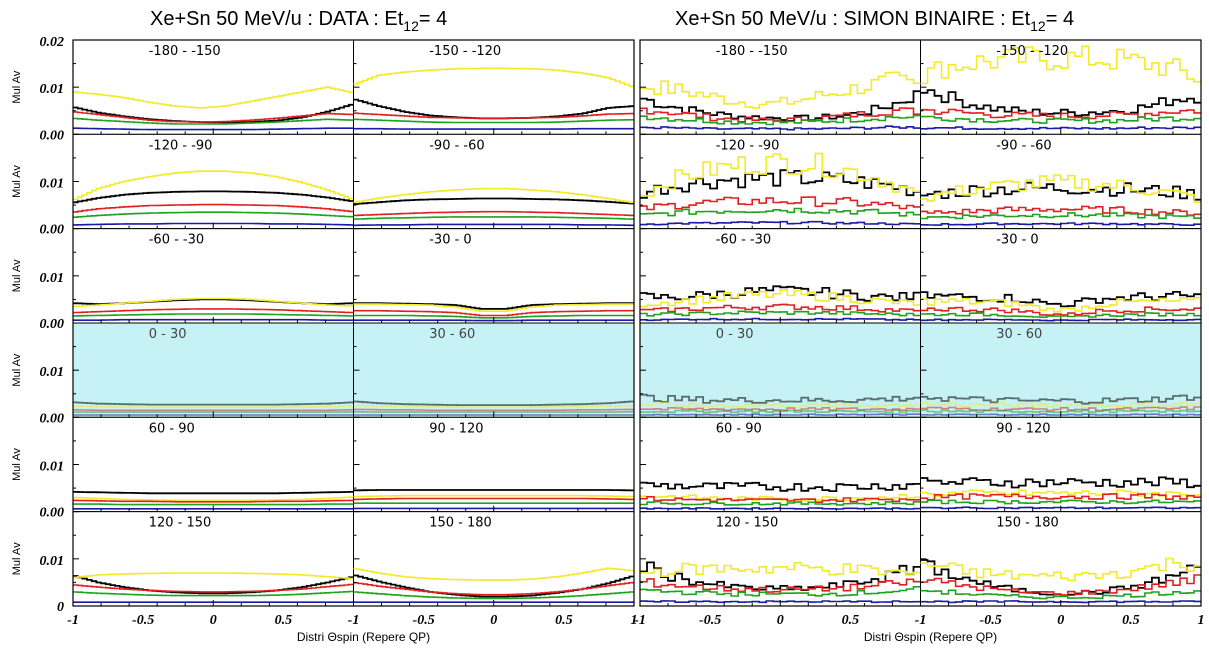 The image size is (1209, 652). Describe the element at coordinates (1023, 428) in the screenshot. I see `panel-label: 90 - 120` at that location.